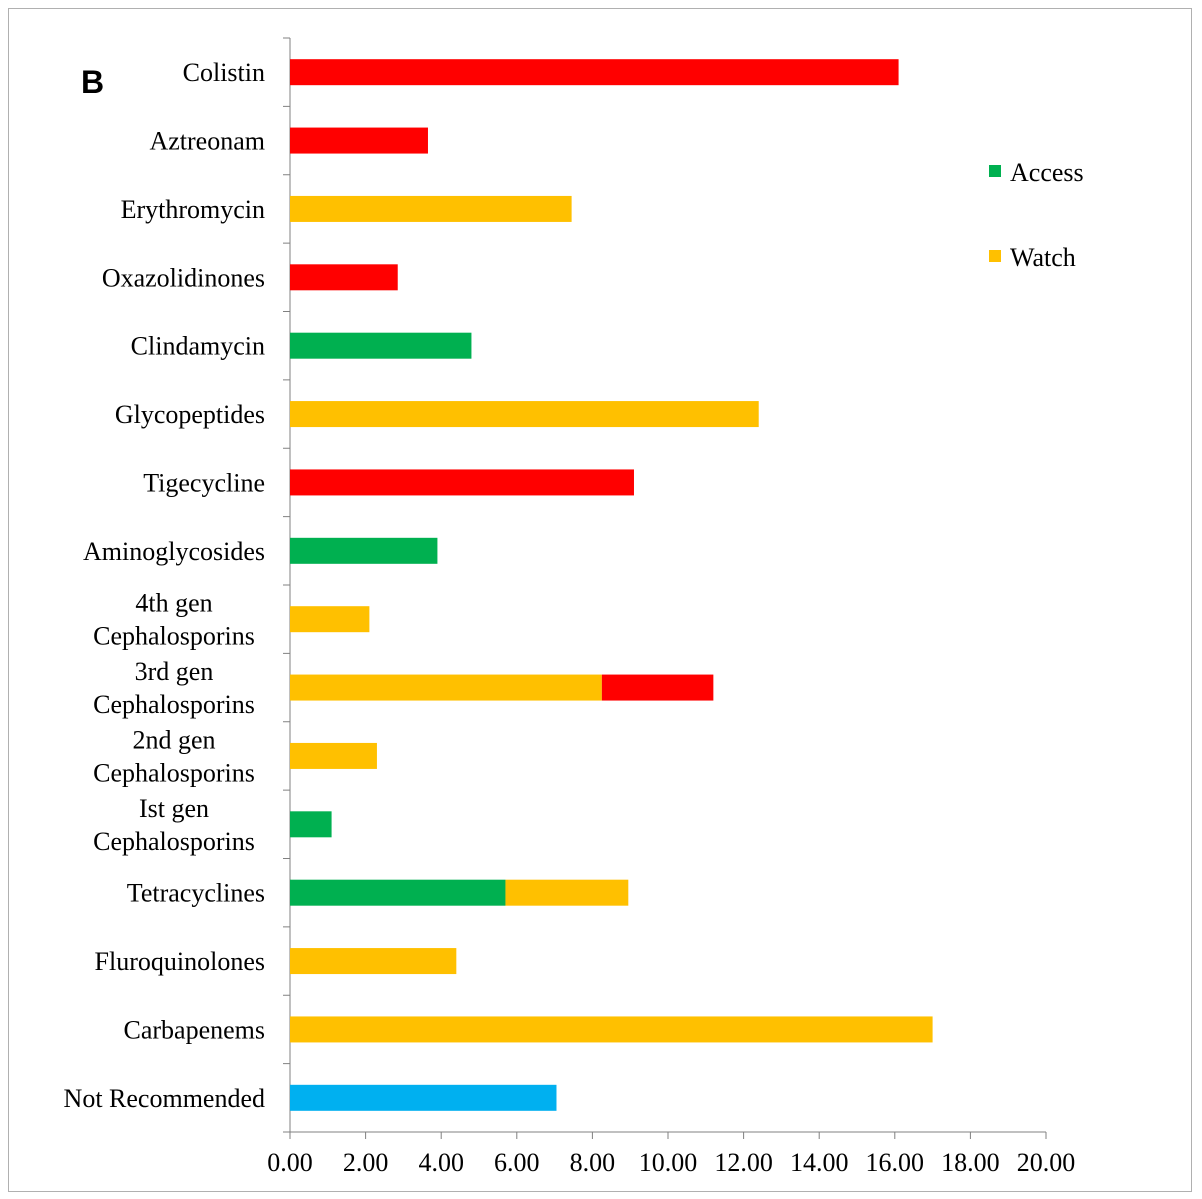 This screenshot has height=1199, width=1202. What do you see at coordinates (290, 1162) in the screenshot?
I see `x-tick-label: 0.00` at bounding box center [290, 1162].